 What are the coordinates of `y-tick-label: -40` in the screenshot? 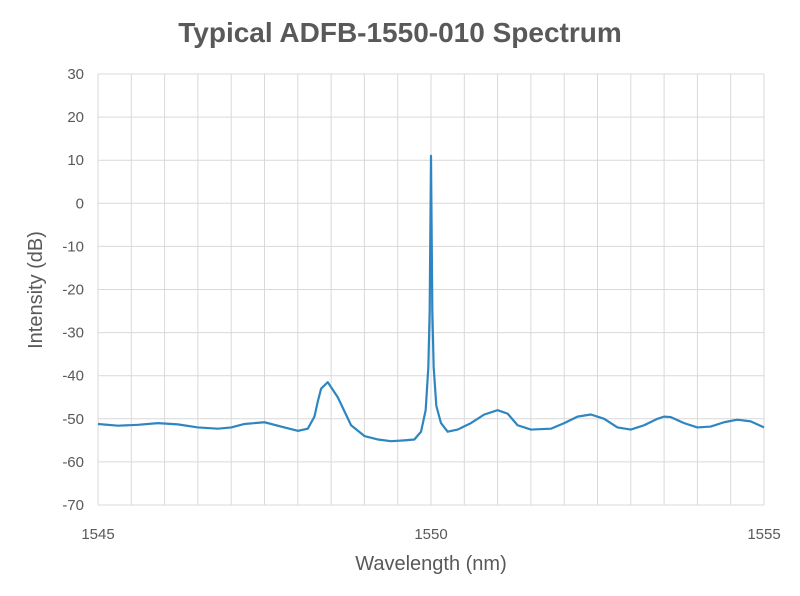 It's located at (73, 376).